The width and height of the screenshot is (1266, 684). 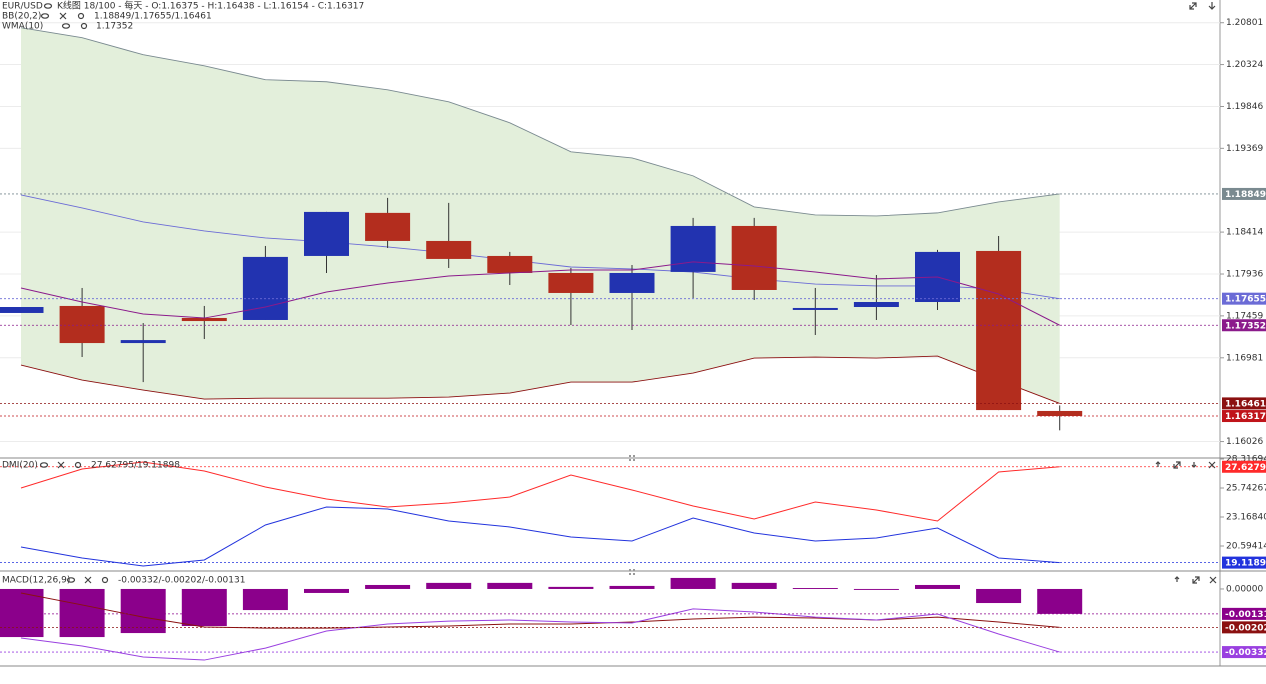 I want to click on price-badge-label: 19.11898, so click(x=1245, y=564).